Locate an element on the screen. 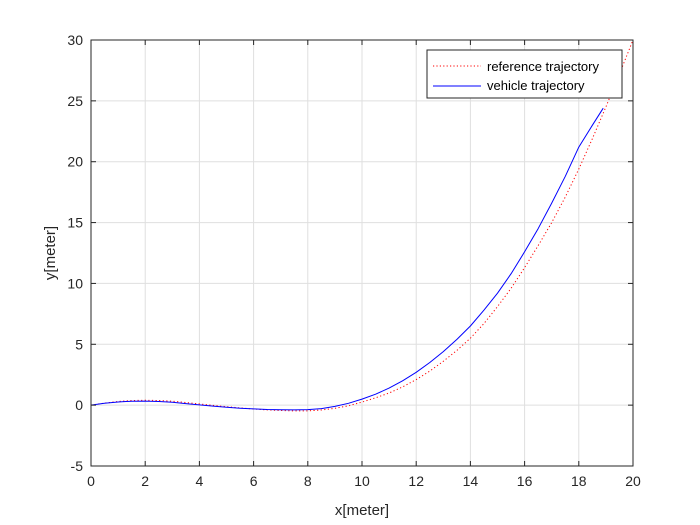 The width and height of the screenshot is (700, 525). x-tick-label: 18 is located at coordinates (579, 481).